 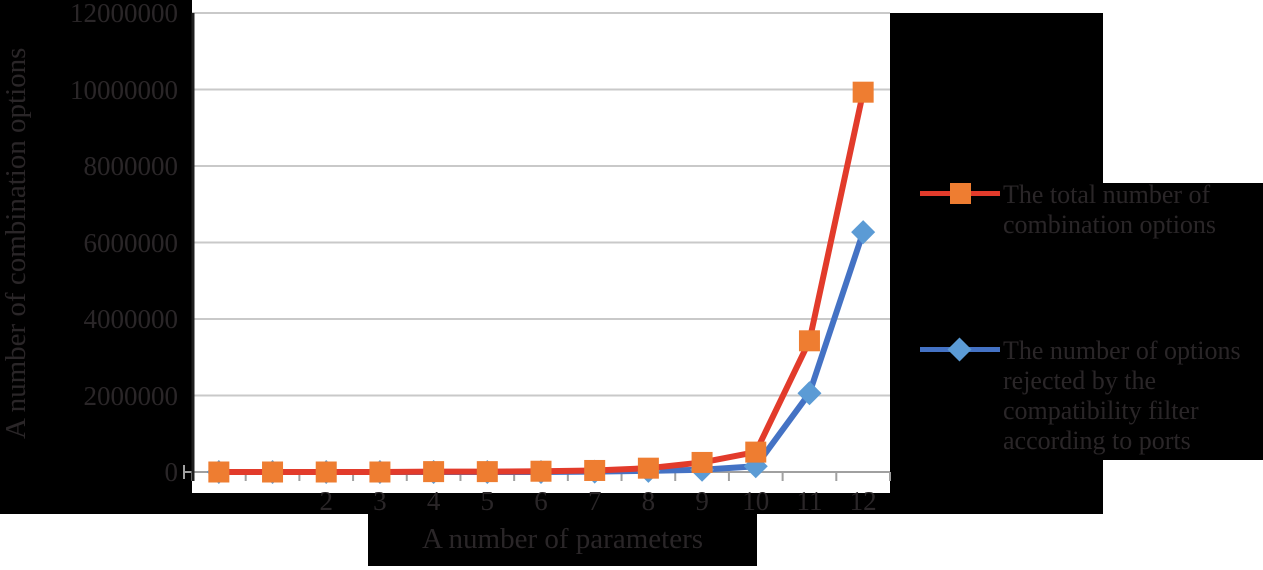 What do you see at coordinates (1183, 321) in the screenshot?
I see `dark-backdrop-legend` at bounding box center [1183, 321].